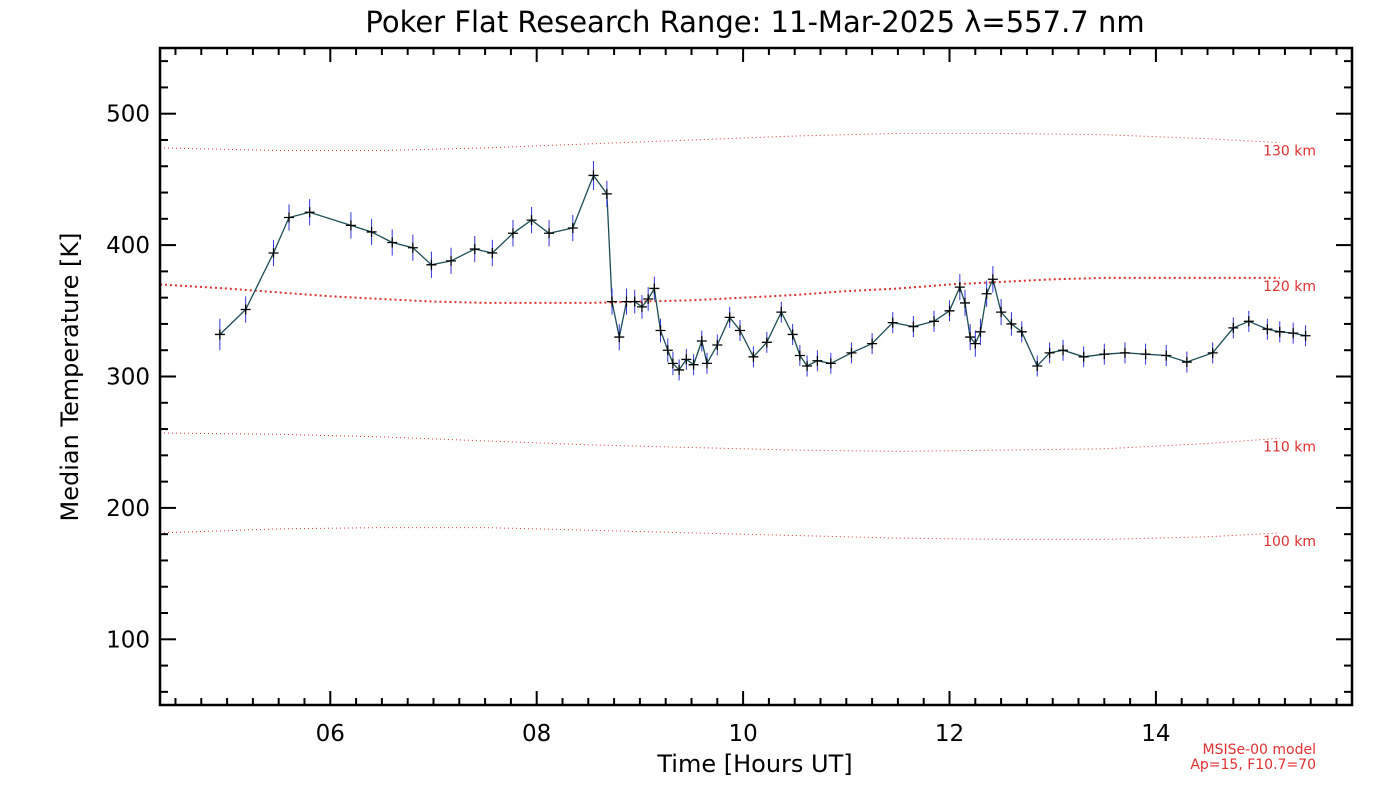 Image resolution: width=1400 pixels, height=800 pixels. What do you see at coordinates (1259, 750) in the screenshot?
I see `model-name-label: MSISe-00 model` at bounding box center [1259, 750].